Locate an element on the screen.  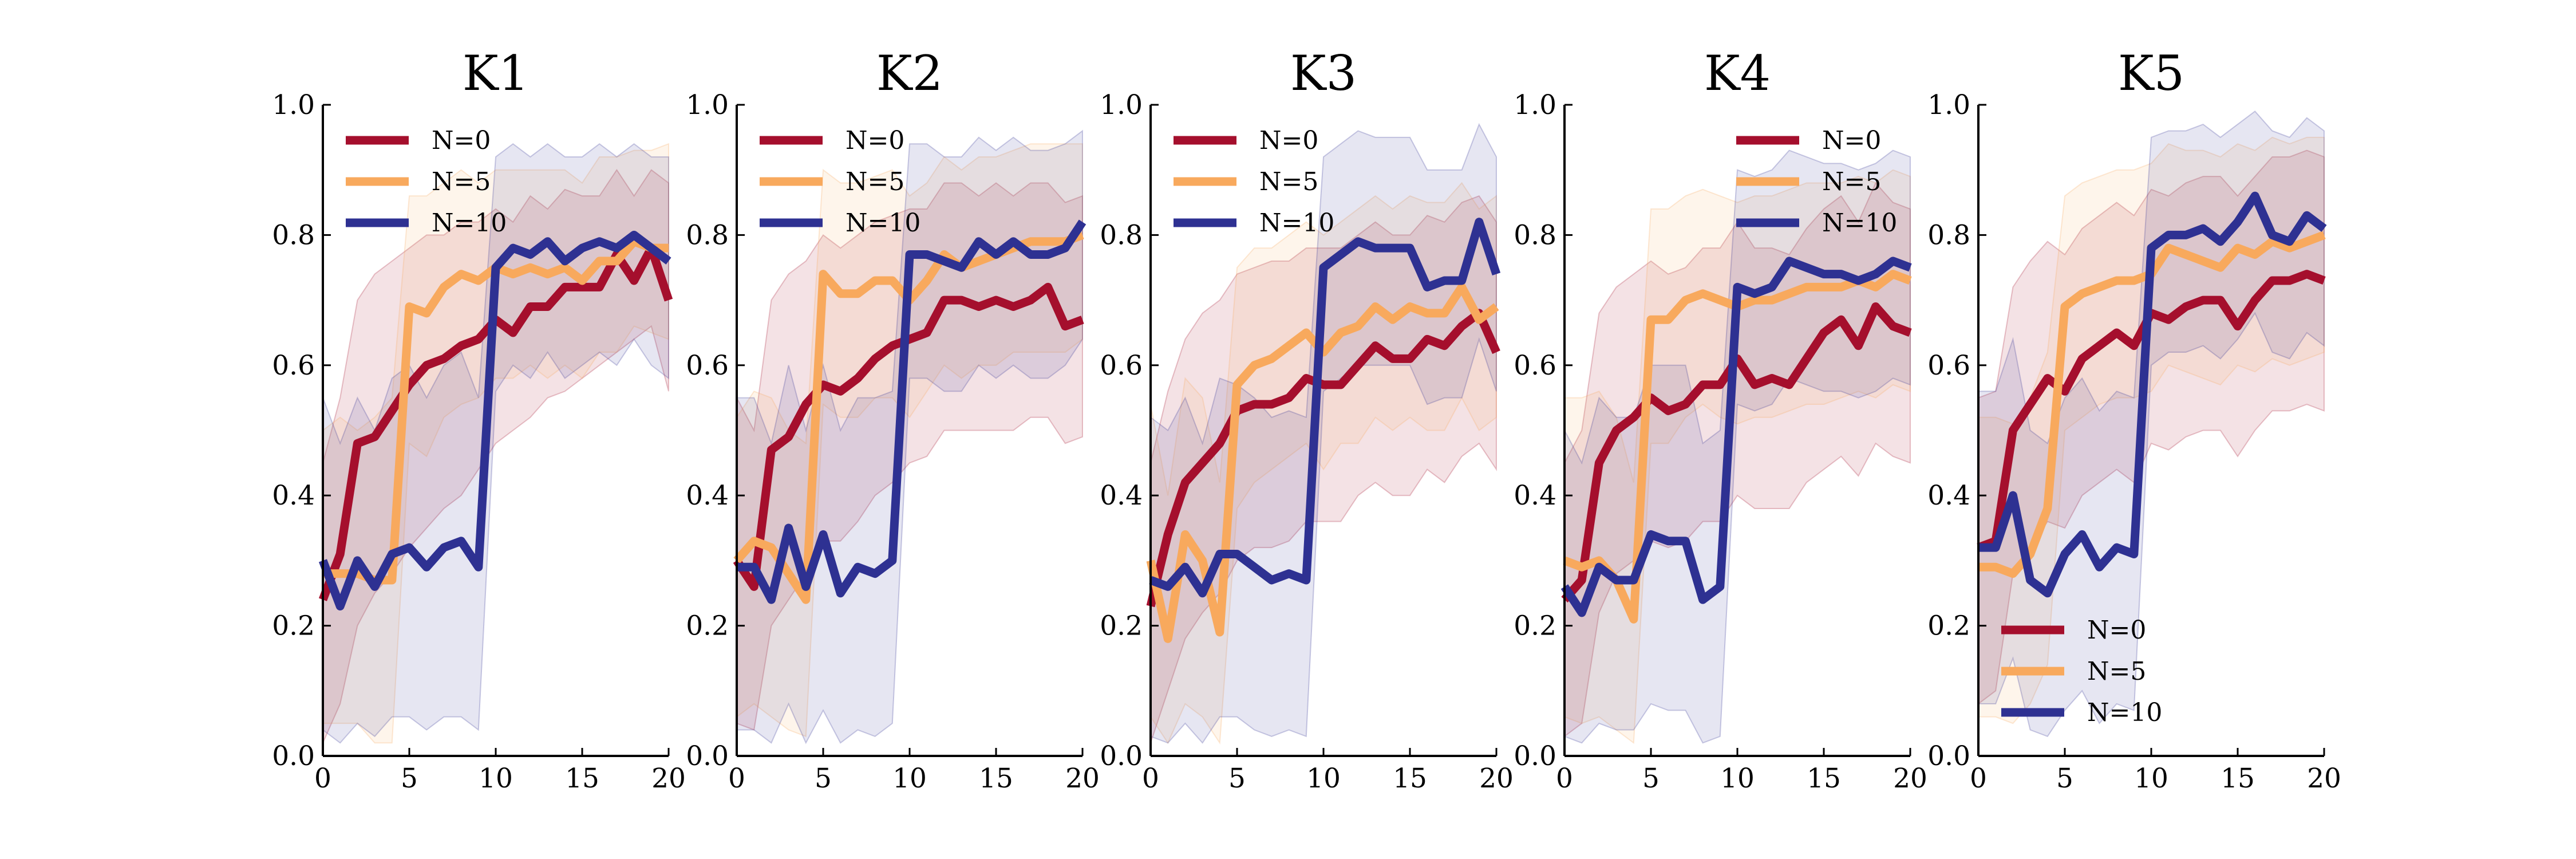
panel-k4: 0.0 0.2 0.4 0.6 0.8 1.0 0 5 10 15 20 K4 N=0 N=5 N=10 is located at coordinates (1720, 419).